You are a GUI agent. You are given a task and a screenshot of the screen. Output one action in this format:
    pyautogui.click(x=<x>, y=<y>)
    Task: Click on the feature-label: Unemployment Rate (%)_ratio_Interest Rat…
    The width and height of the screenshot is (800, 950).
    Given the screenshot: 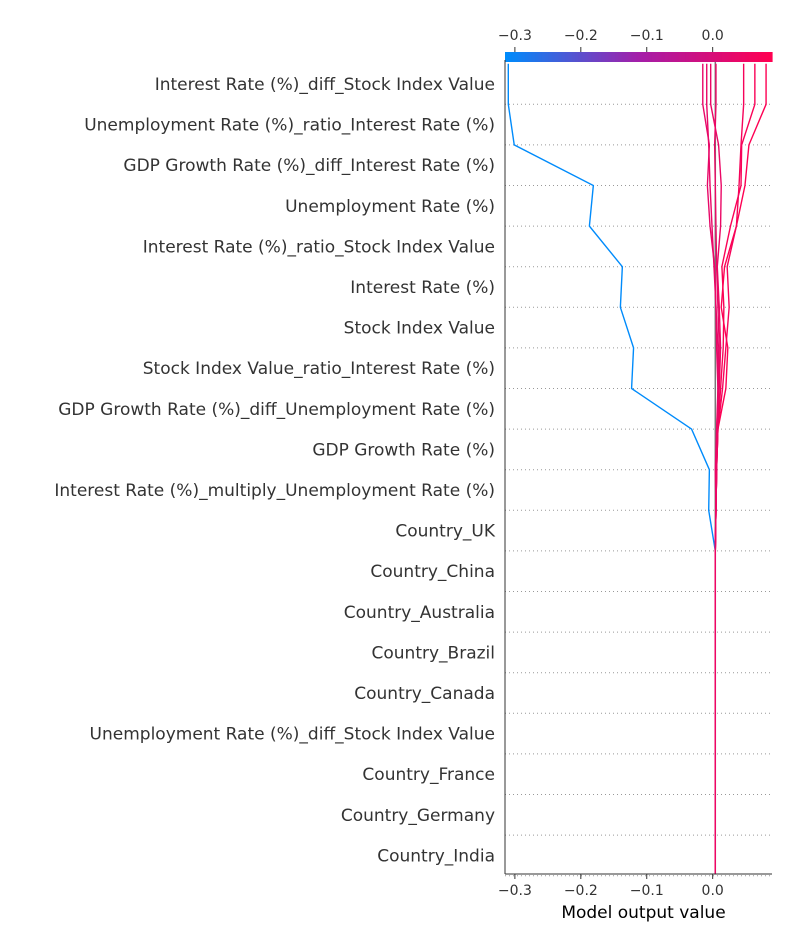 What is the action you would take?
    pyautogui.click(x=289, y=126)
    